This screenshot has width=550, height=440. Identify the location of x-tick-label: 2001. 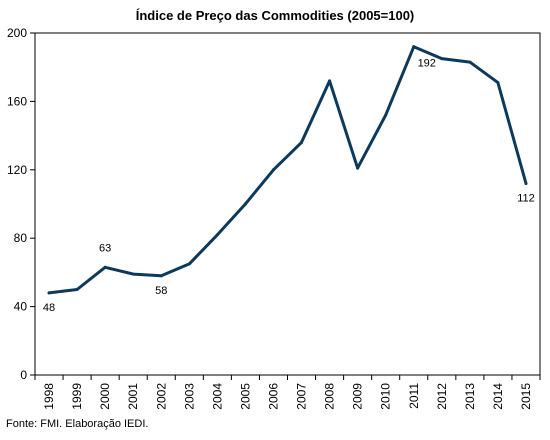
(133, 396).